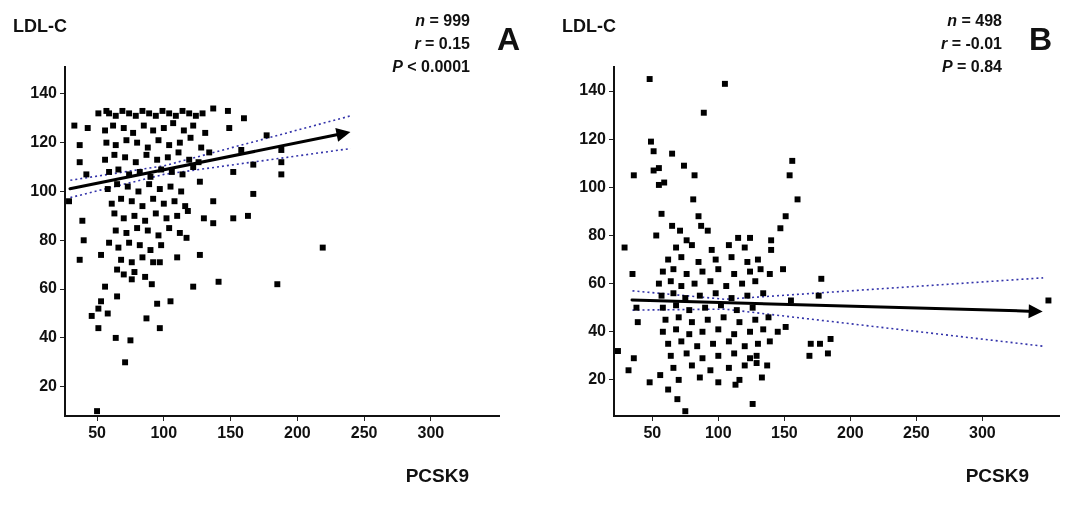  I want to click on chart-title: A, so click(508, 39).